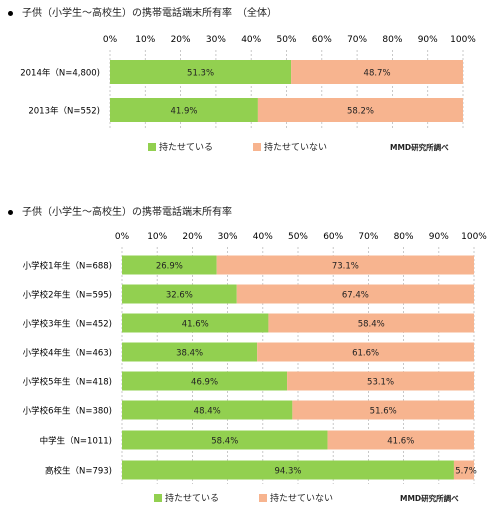  I want to click on data-label: 48.7%, so click(377, 74).